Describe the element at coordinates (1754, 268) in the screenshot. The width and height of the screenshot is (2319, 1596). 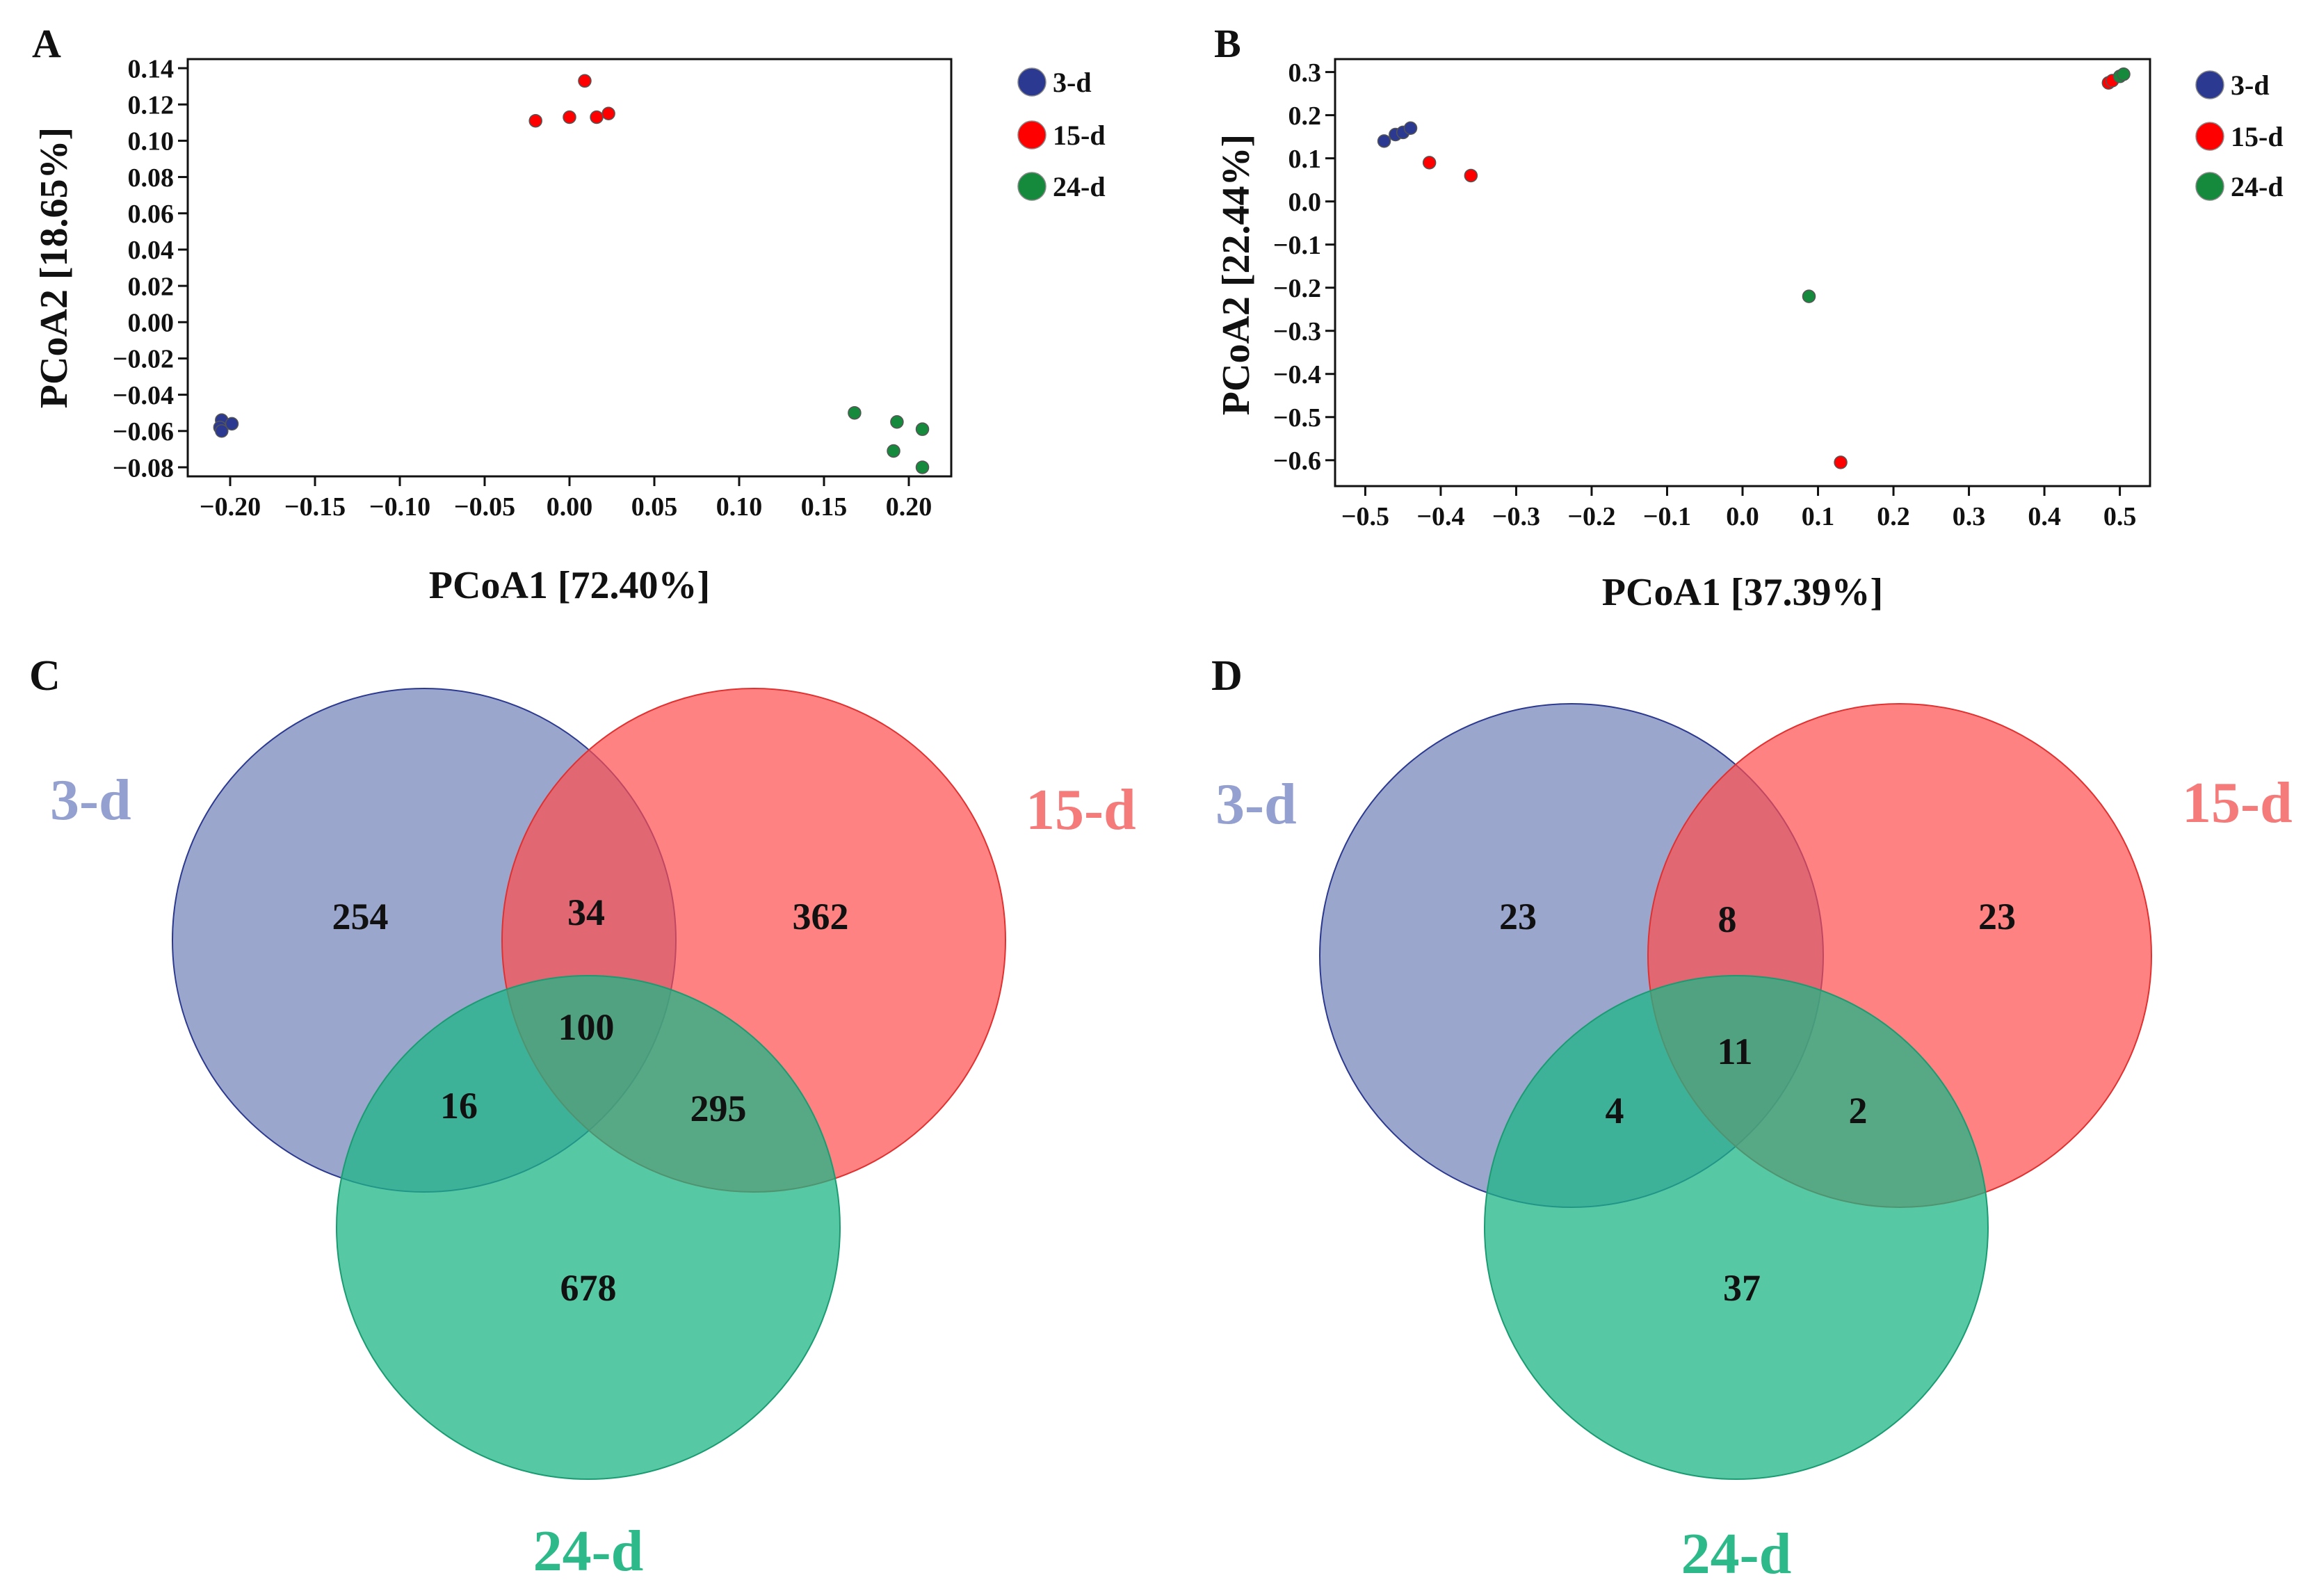
I see `panel-b-points` at that location.